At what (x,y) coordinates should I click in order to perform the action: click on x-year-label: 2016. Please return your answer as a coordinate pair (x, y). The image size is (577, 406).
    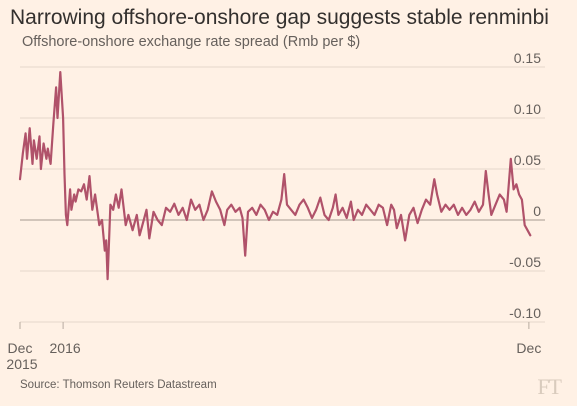
    Looking at the image, I should click on (65, 348).